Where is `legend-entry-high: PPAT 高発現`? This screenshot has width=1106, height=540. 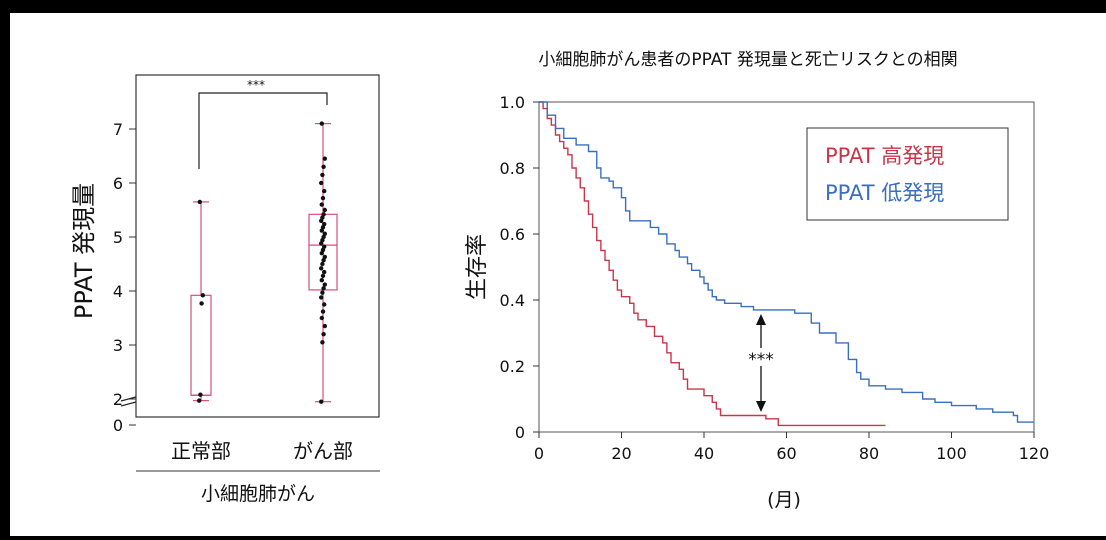
legend-entry-high: PPAT 高発現 is located at coordinates (884, 156).